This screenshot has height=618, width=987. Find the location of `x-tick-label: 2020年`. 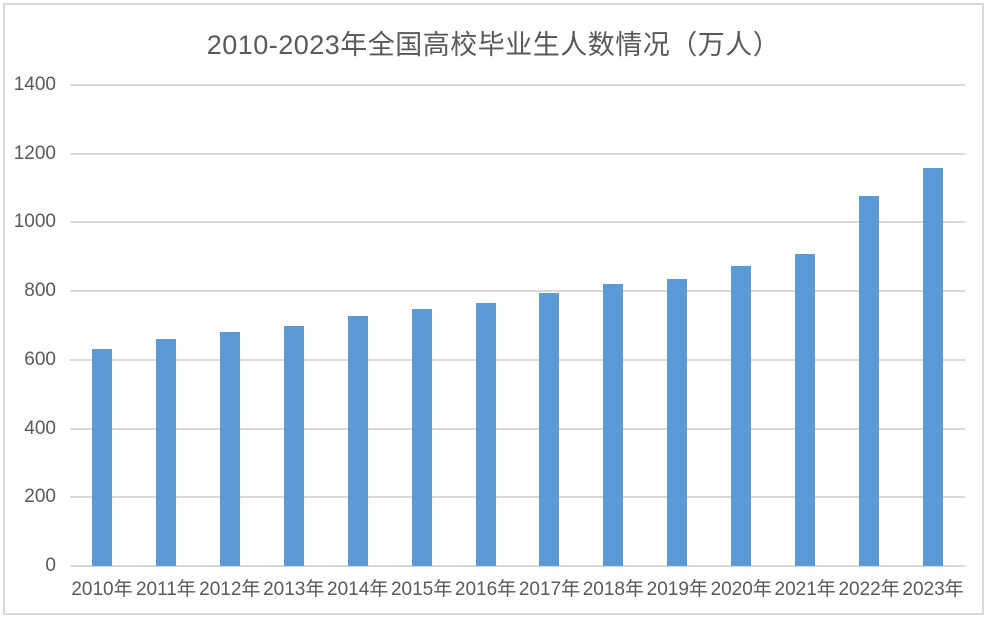

x-tick-label: 2020年 is located at coordinates (741, 589).